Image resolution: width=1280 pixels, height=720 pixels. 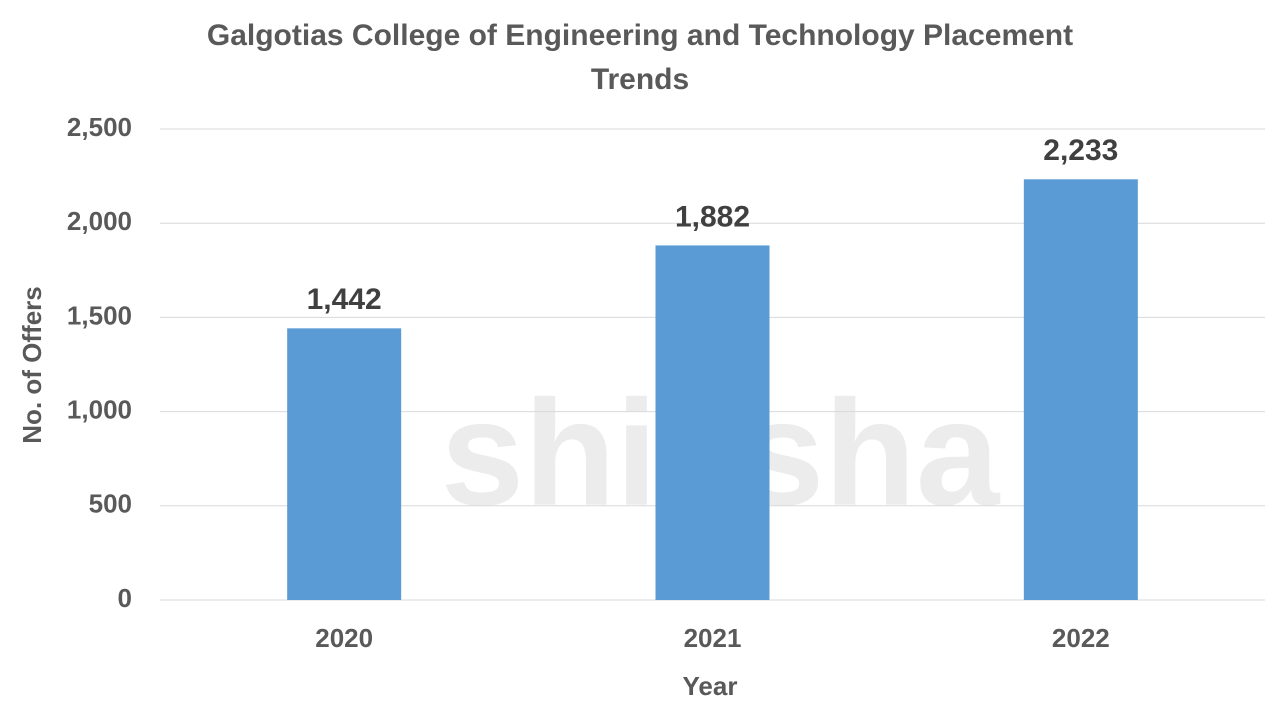 I want to click on x-tick-label: 2020, so click(x=344, y=638).